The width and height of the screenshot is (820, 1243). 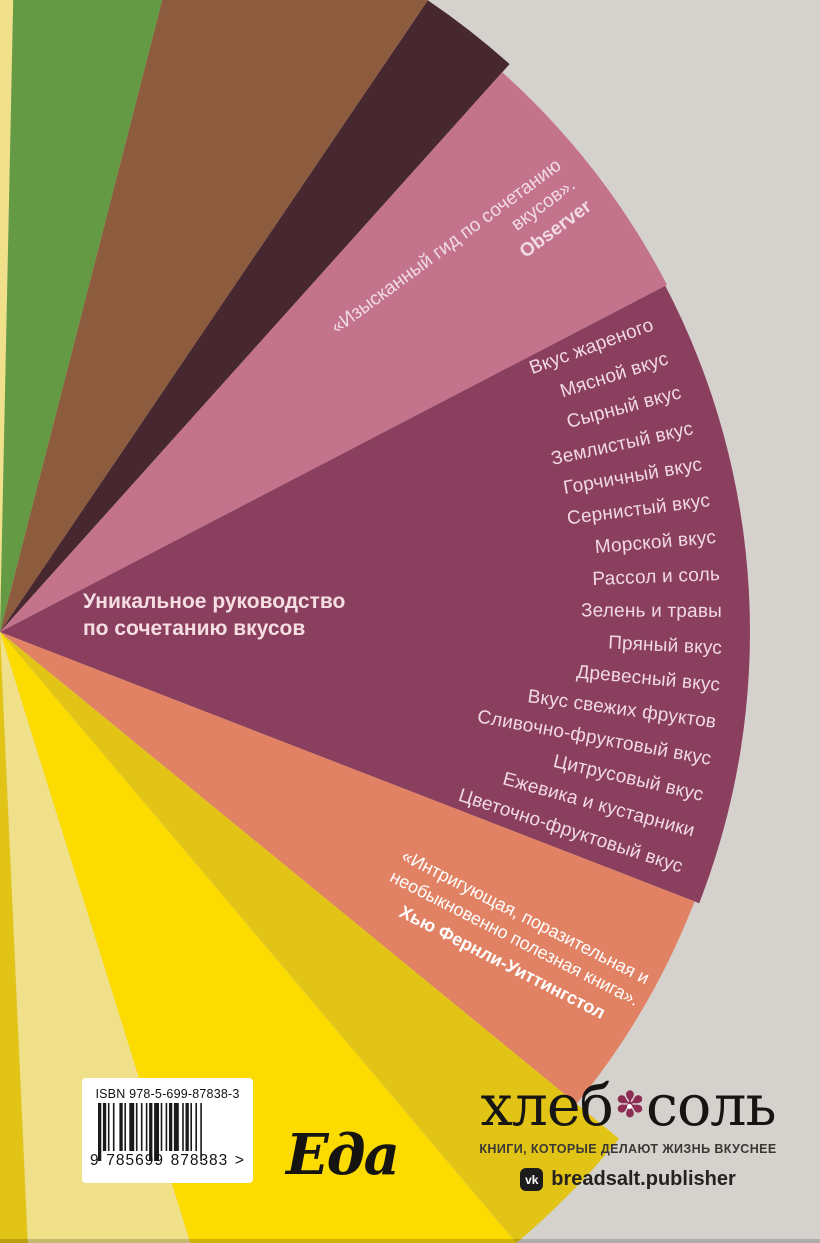 I want to click on isbn-digits: 9 785699 878383 >, so click(x=167, y=1161).